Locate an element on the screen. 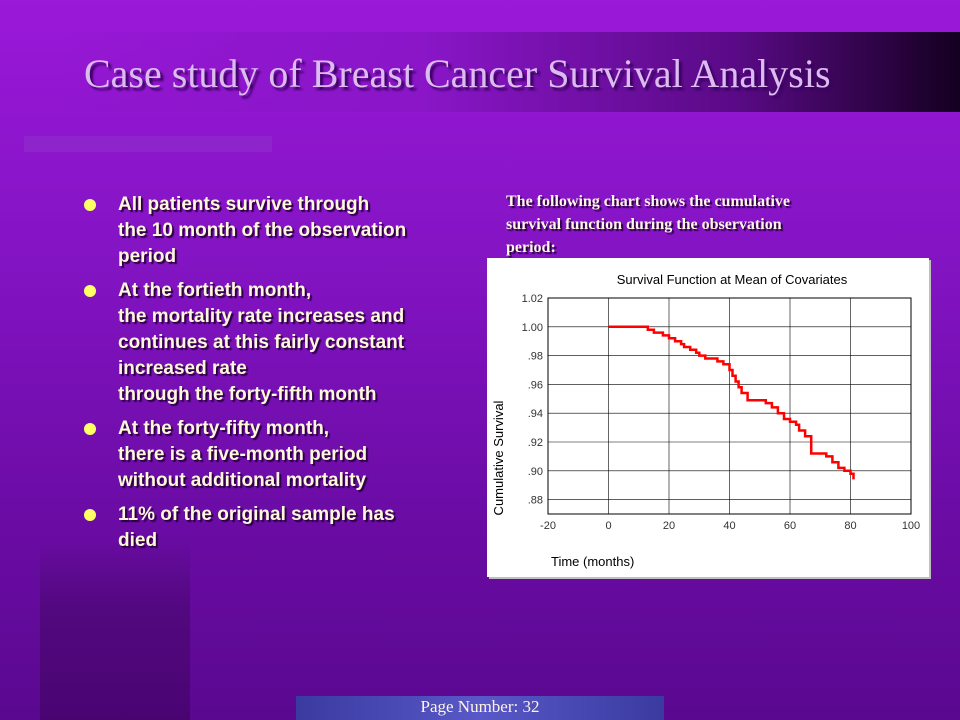  x-tick-label: 60 is located at coordinates (790, 526).